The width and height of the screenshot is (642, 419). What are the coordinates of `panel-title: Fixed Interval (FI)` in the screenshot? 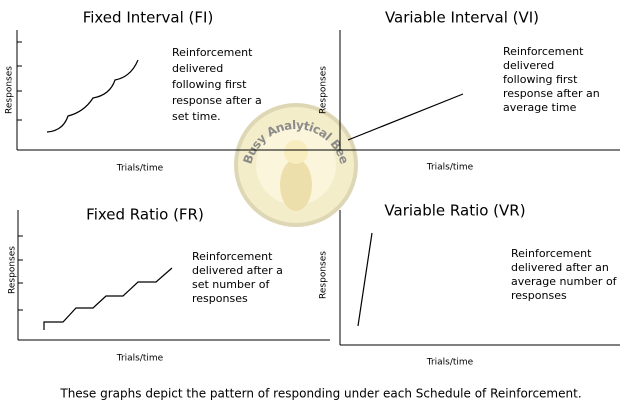 It's located at (148, 18).